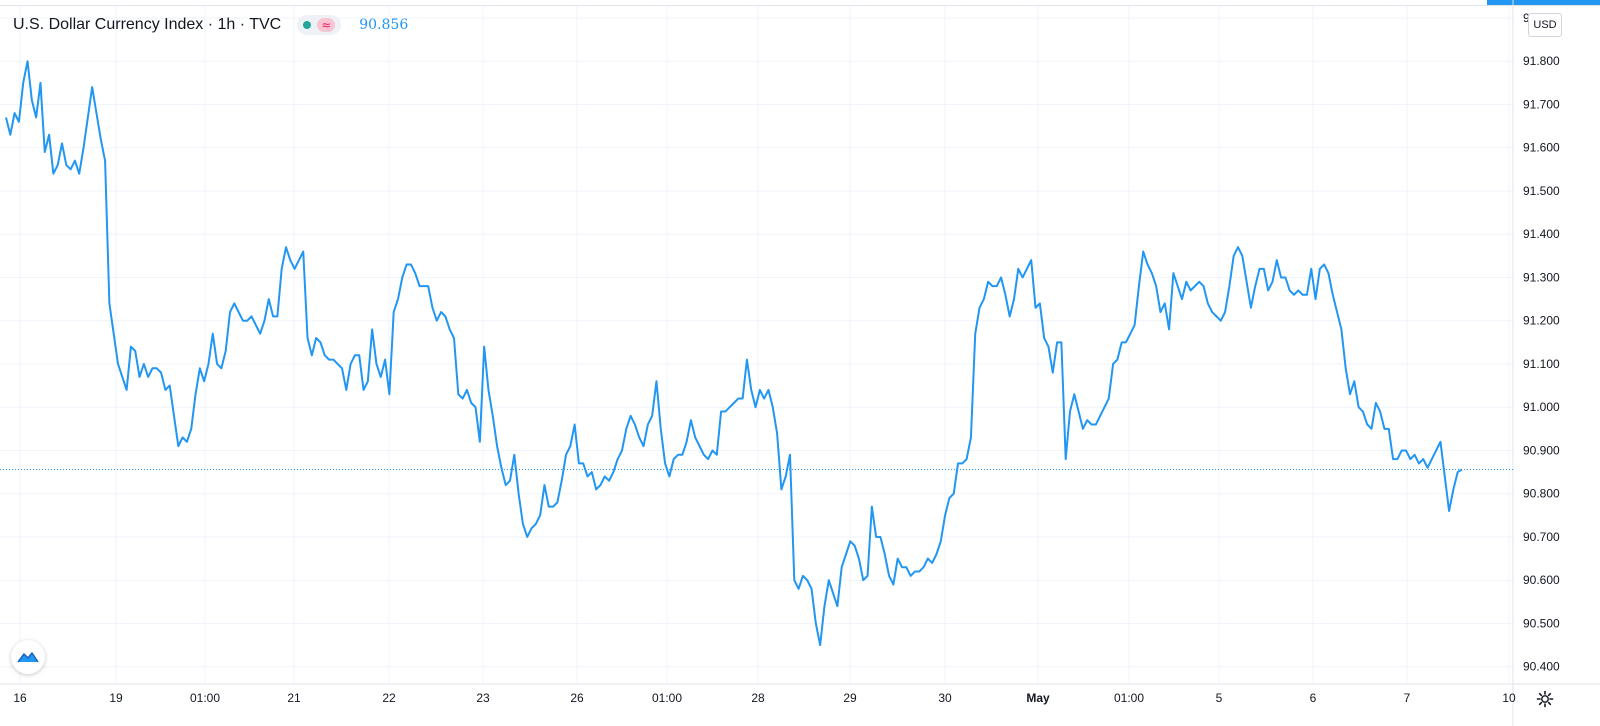 The height and width of the screenshot is (726, 1600). What do you see at coordinates (1038, 698) in the screenshot?
I see `x-tick-label: May` at bounding box center [1038, 698].